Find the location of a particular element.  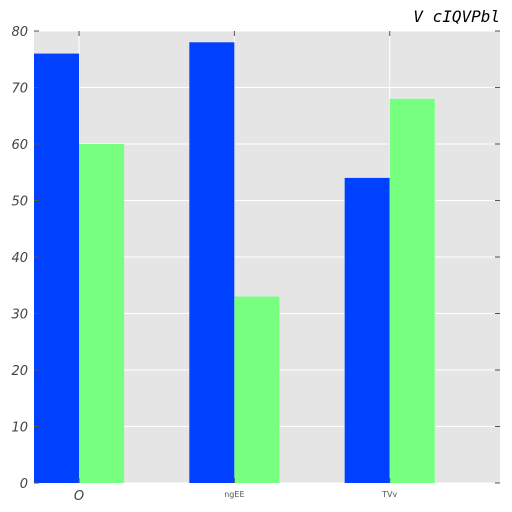

y-tick-label: 40 is located at coordinates (19, 258).